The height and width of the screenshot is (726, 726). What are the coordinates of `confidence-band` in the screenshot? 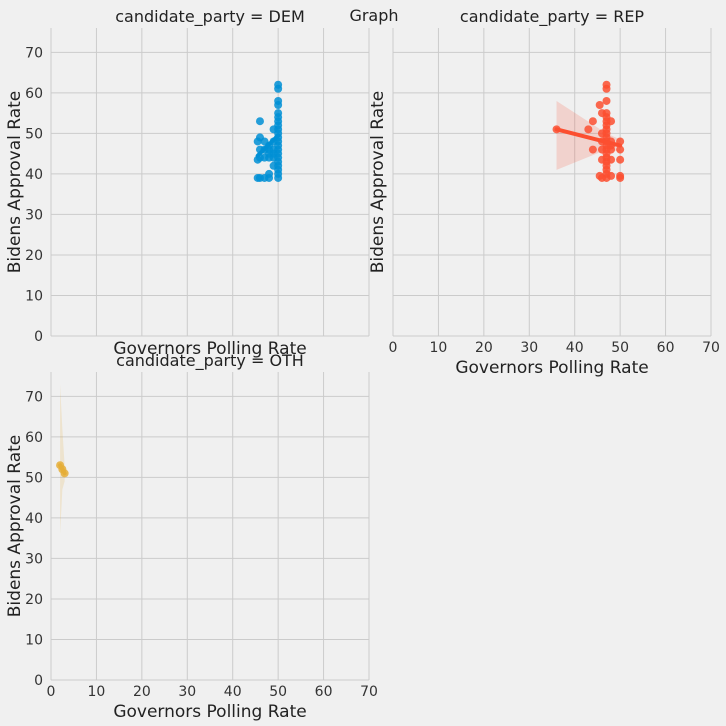 It's located at (62, 459).